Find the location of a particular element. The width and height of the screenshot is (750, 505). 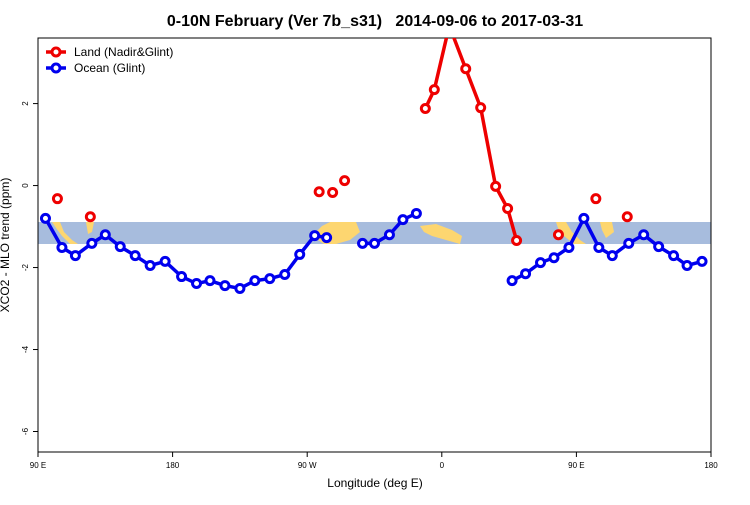

y-tick-label: 0 is located at coordinates (25, 185).